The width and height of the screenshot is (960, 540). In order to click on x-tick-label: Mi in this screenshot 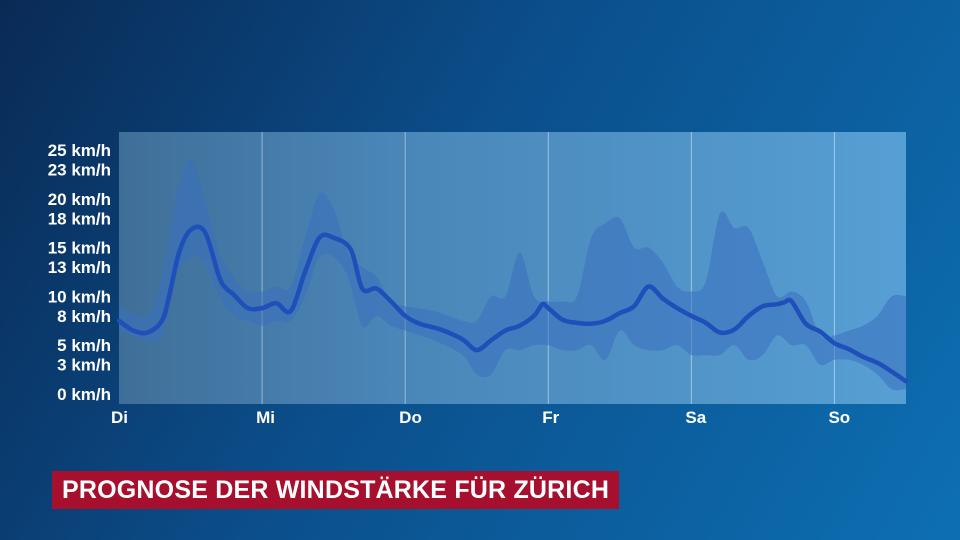, I will do `click(265, 417)`.